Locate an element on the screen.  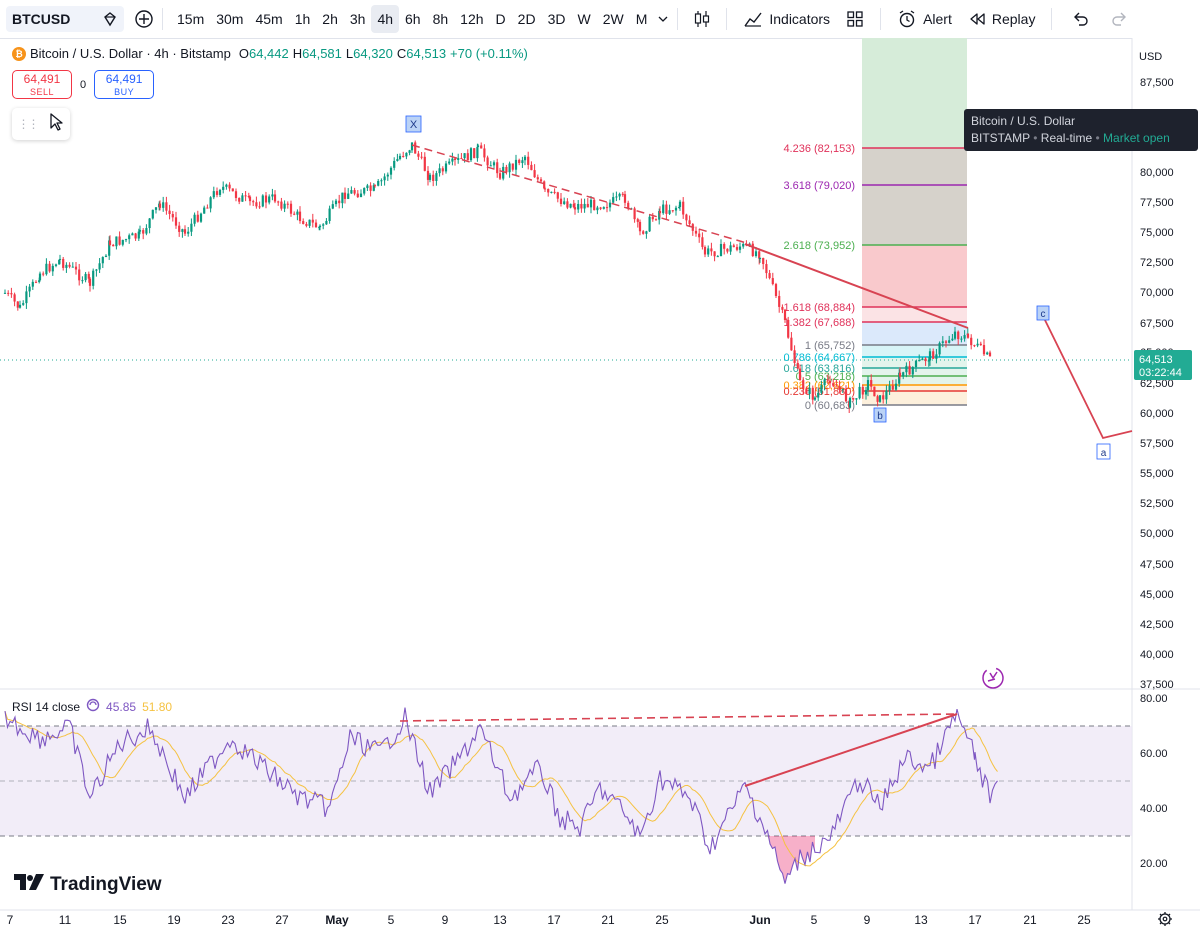
indicators-button: Indicators is located at coordinates (786, 19).